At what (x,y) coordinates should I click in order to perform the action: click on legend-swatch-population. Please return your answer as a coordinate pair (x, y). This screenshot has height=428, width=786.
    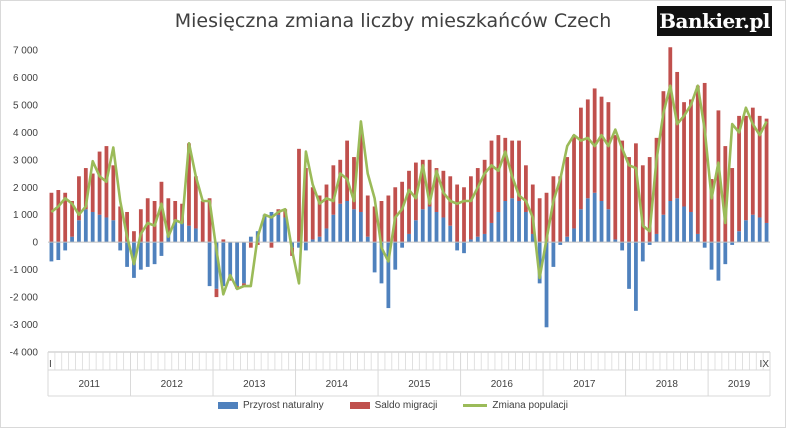
    Looking at the image, I should click on (475, 405).